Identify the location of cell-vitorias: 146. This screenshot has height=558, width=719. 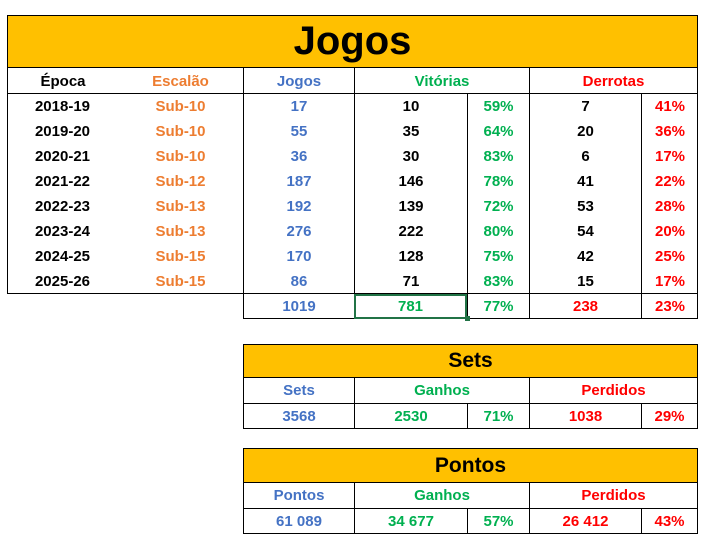
(410, 181).